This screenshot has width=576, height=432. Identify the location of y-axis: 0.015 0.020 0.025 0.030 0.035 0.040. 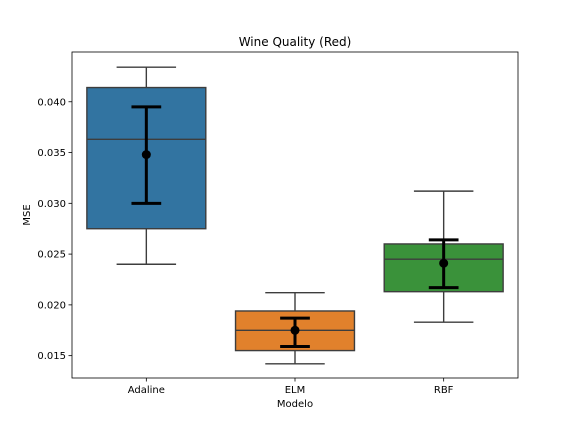
(54, 229).